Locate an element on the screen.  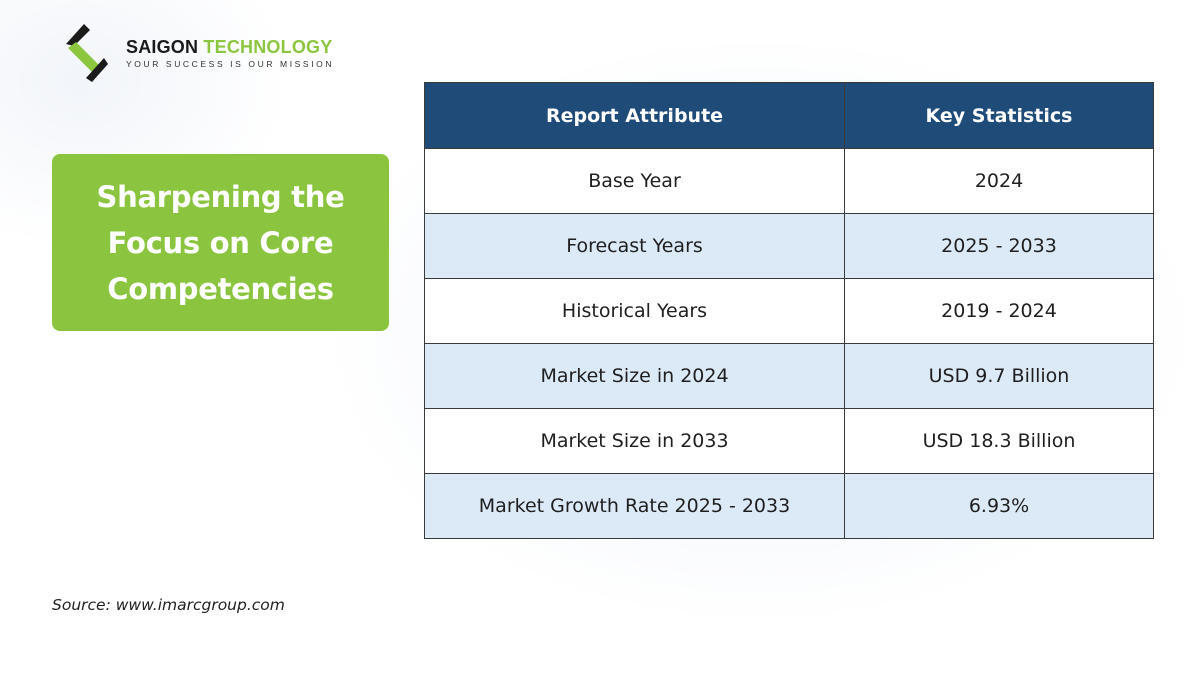
attribute-cell: Historical Years is located at coordinates (634, 311).